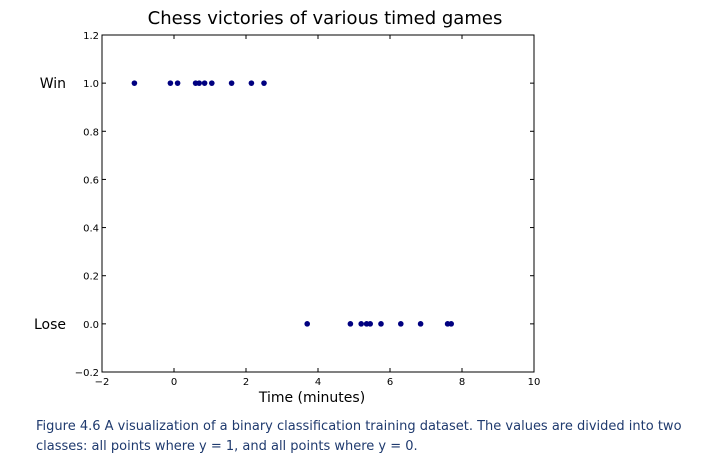 This screenshot has width=726, height=462. Describe the element at coordinates (91, 84) in the screenshot. I see `y-tick-label: 1.0` at that location.